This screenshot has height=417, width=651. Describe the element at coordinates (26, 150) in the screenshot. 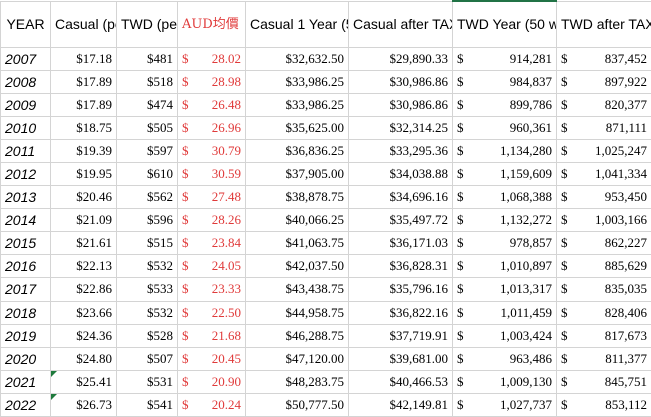

I see `cell-year: 2011` at that location.